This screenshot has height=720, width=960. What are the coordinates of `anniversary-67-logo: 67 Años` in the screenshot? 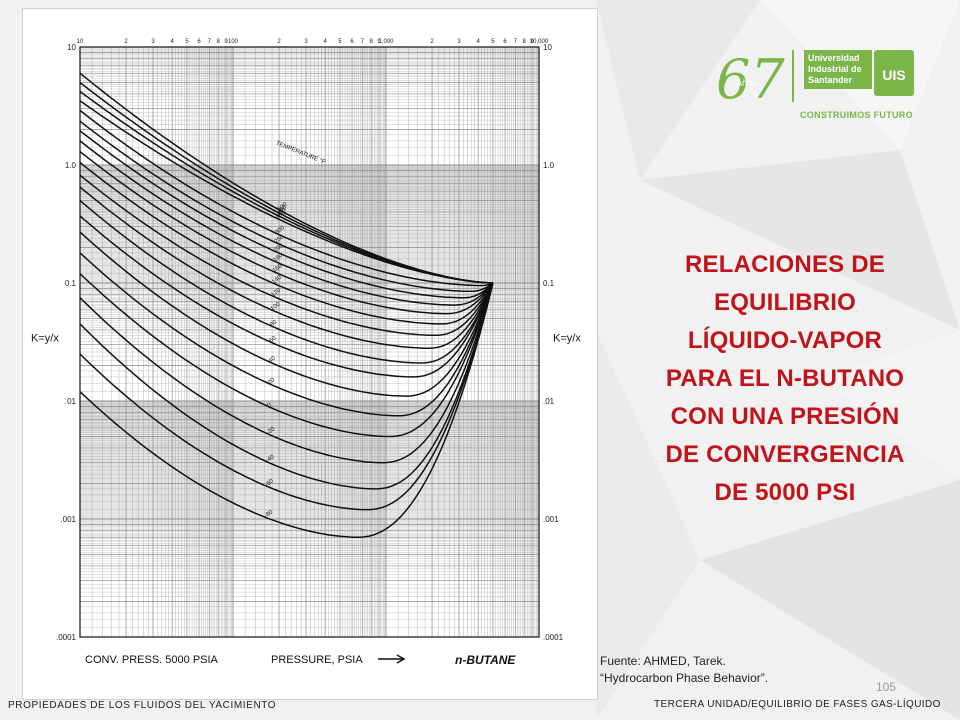 It's located at (750, 79).